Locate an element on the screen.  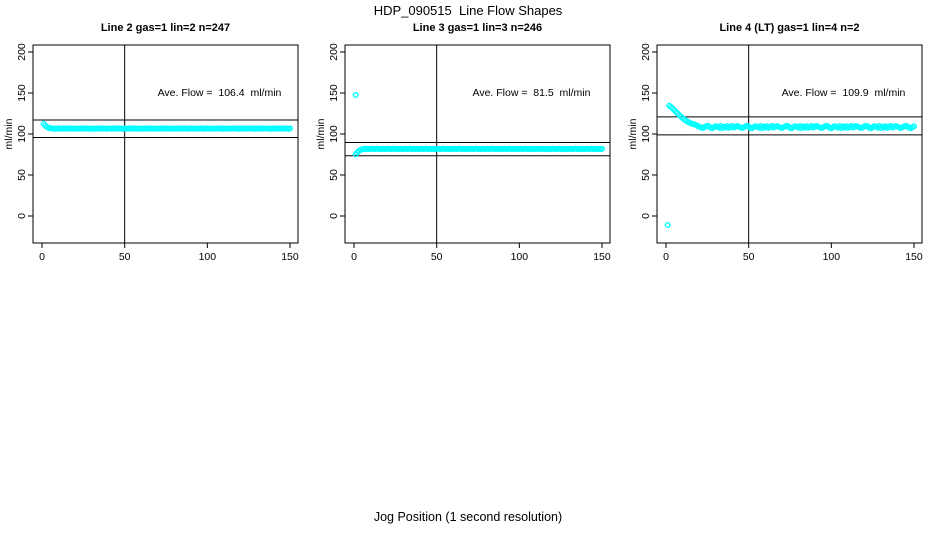
panel-1: 0 50 100 150 0 50 100 150 200 ml/min is located at coordinates (151, 153).